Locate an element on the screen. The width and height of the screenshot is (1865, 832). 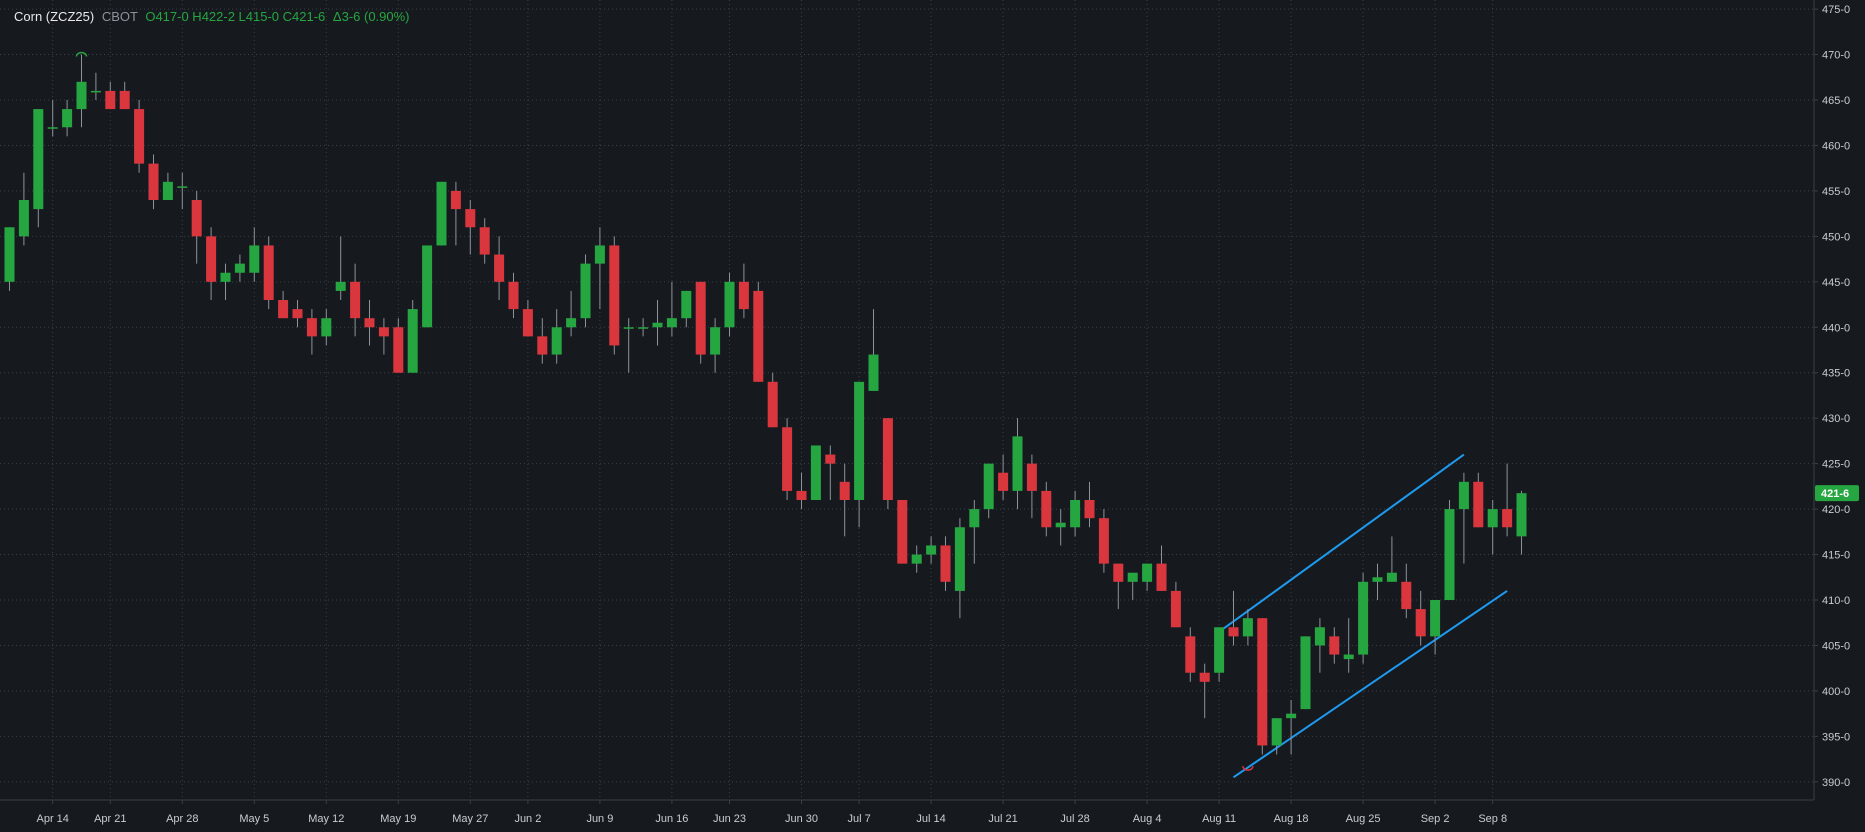
date-tick-label: May 19 is located at coordinates (398, 819).